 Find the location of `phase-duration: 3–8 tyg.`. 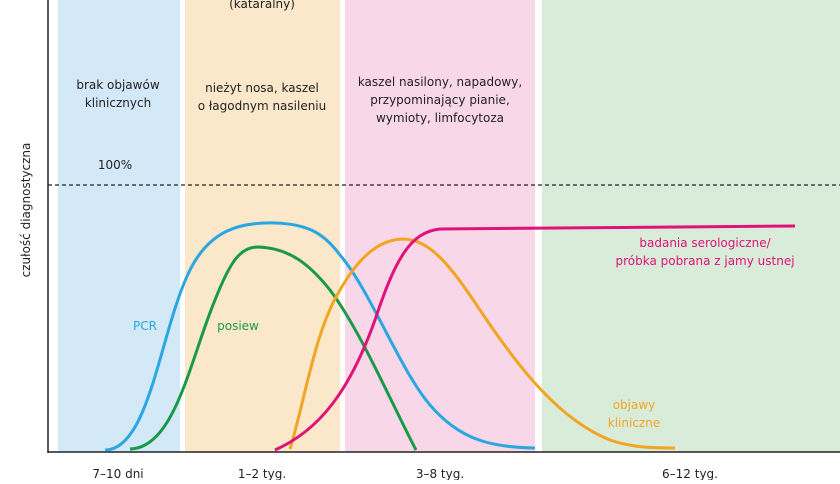

phase-duration: 3–8 tyg. is located at coordinates (440, 473).